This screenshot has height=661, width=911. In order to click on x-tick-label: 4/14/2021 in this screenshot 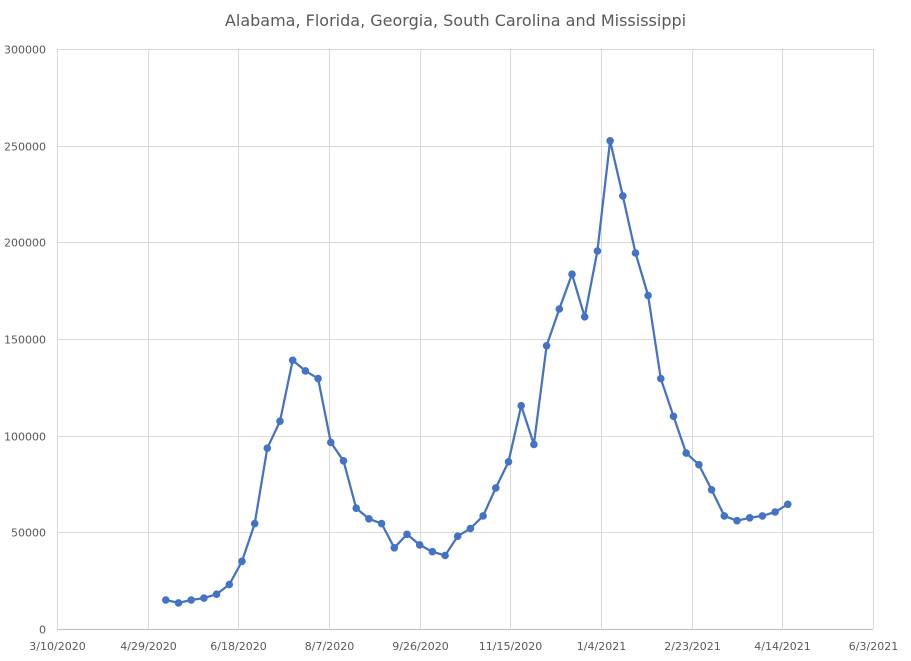, I will do `click(782, 646)`.